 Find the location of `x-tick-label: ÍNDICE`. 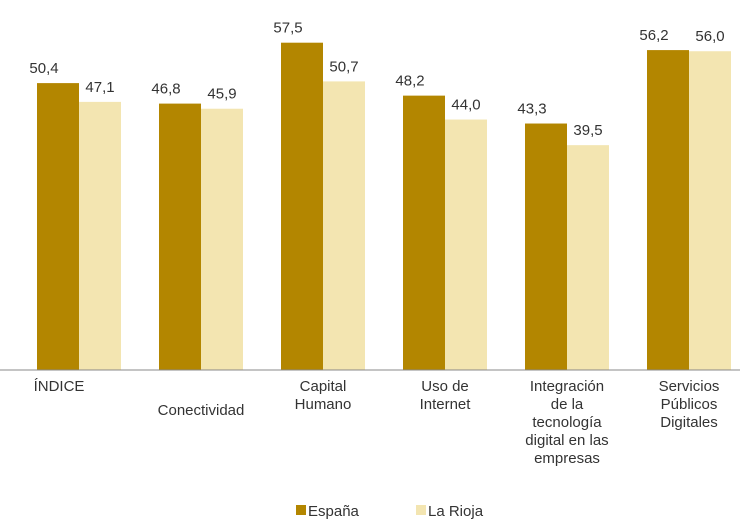

x-tick-label: ÍNDICE is located at coordinates (59, 386).